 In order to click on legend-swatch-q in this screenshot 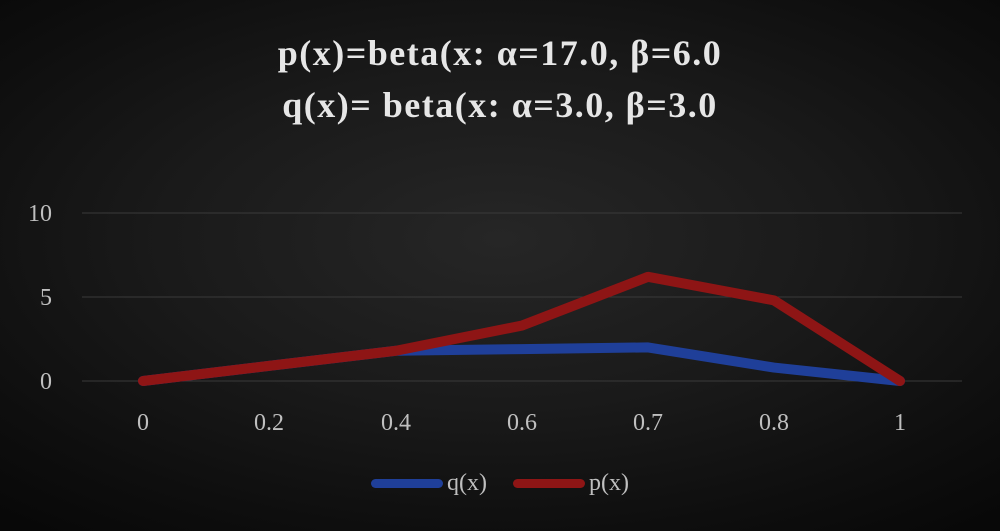, I will do `click(407, 483)`.